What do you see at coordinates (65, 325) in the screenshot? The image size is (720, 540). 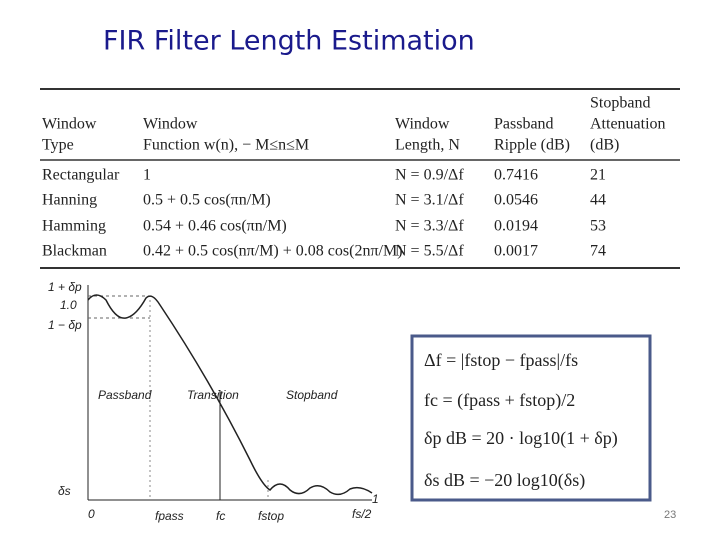 I see `y-label: 1 − δp` at bounding box center [65, 325].